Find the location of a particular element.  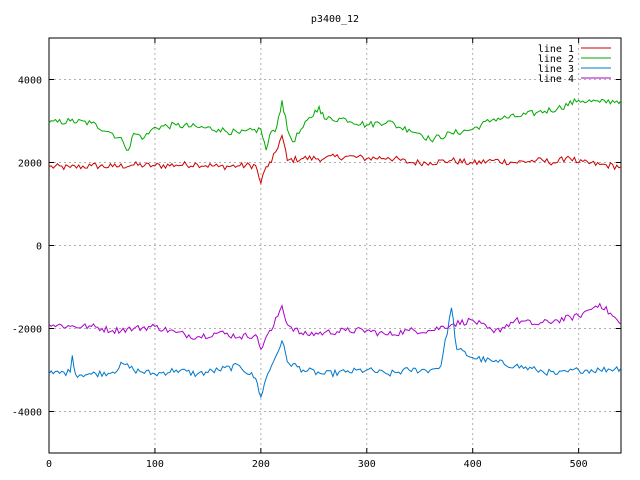

legend-label: line 2 is located at coordinates (556, 59).